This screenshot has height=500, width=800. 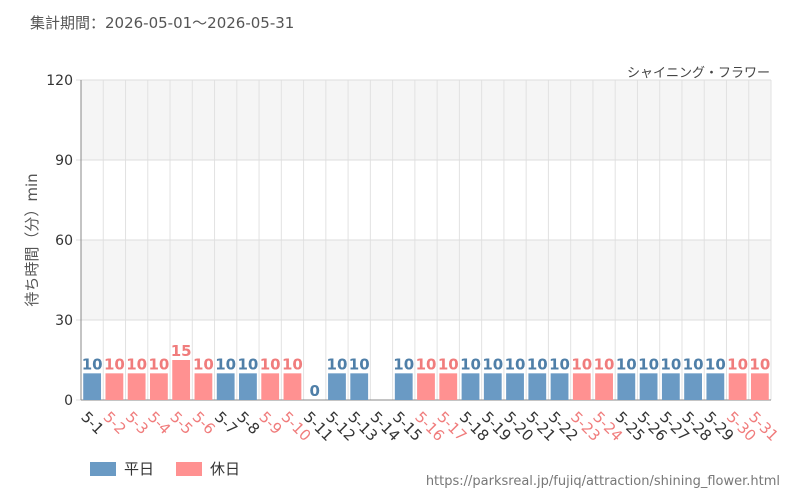 What do you see at coordinates (208, 468) in the screenshot?
I see `legend-item-holiday: 休日` at bounding box center [208, 468].